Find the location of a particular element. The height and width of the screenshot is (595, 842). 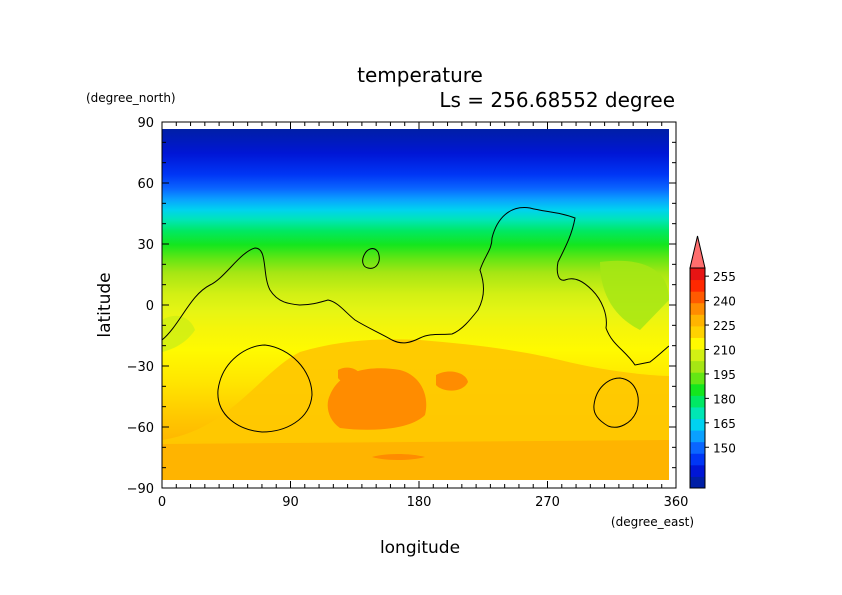

hot-spot-center is located at coordinates (377, 399).